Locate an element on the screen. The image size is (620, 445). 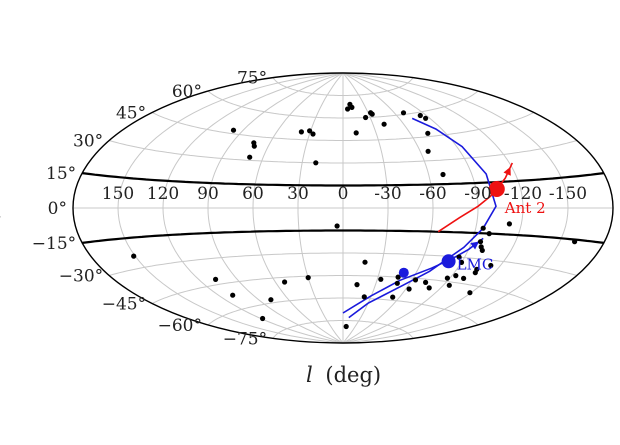
longitude-tick-label: -120 is located at coordinates (523, 194).